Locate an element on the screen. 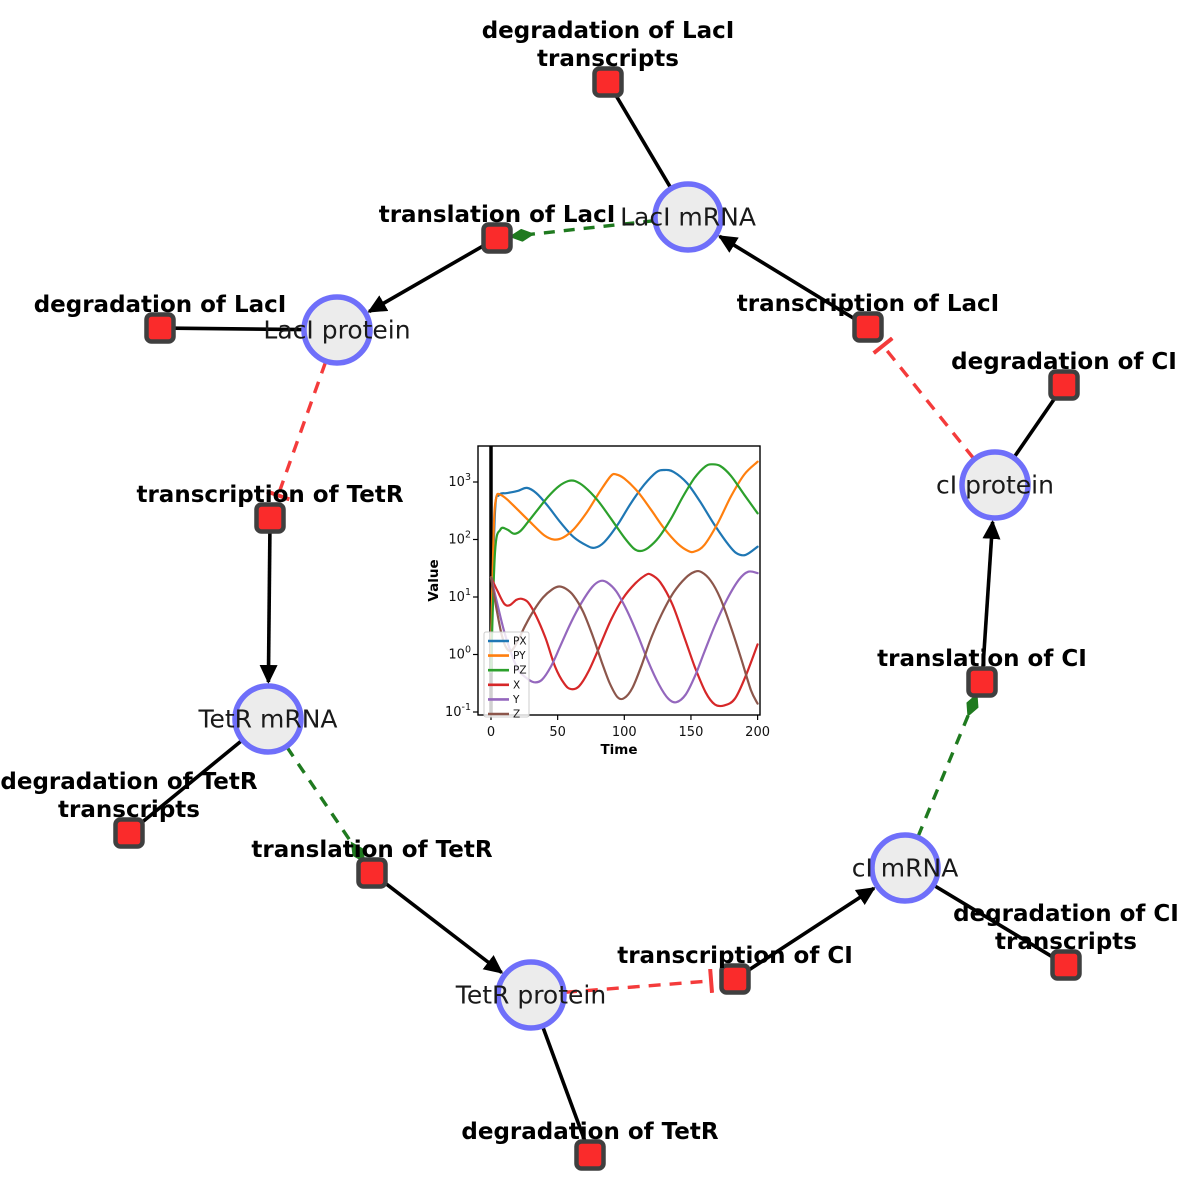  edge-production-txn_laci-to-laci_mrna is located at coordinates (787, 278).